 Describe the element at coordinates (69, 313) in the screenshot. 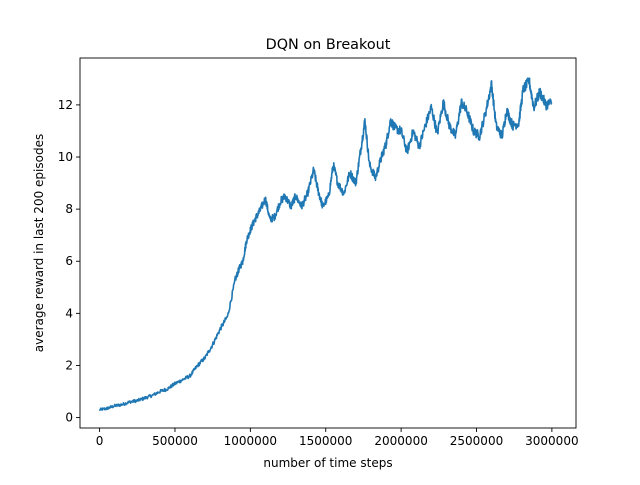

I see `y-tick-label: 4` at that location.